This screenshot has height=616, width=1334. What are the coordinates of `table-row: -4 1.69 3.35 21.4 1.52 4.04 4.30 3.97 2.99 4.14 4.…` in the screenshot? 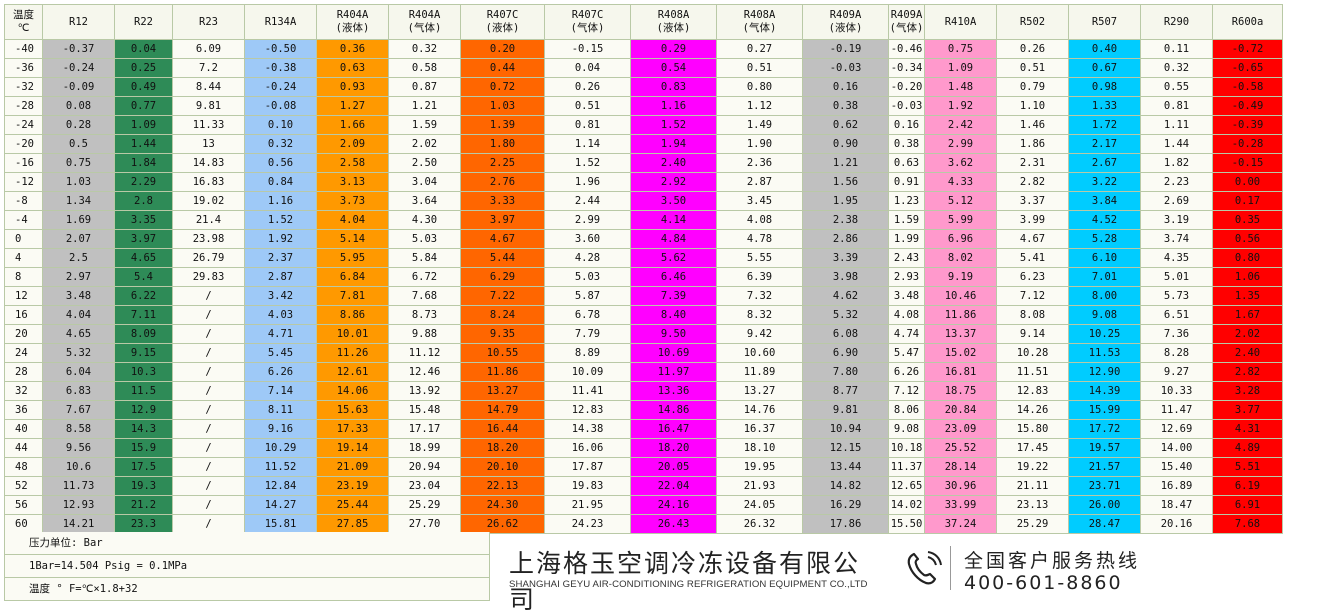 It's located at (643, 220).